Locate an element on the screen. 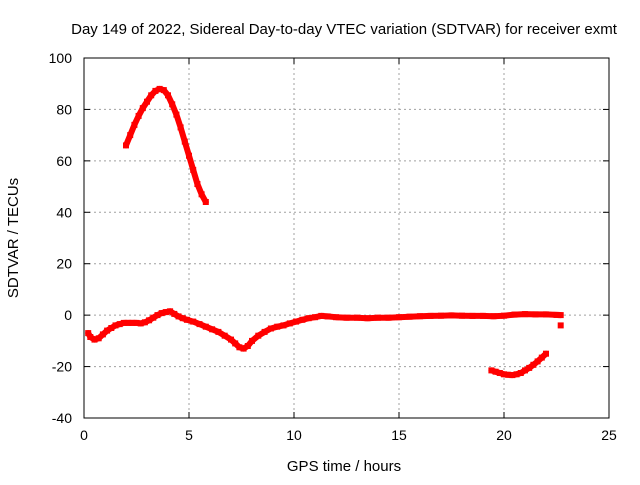  x-tick-label: 0 is located at coordinates (84, 435).